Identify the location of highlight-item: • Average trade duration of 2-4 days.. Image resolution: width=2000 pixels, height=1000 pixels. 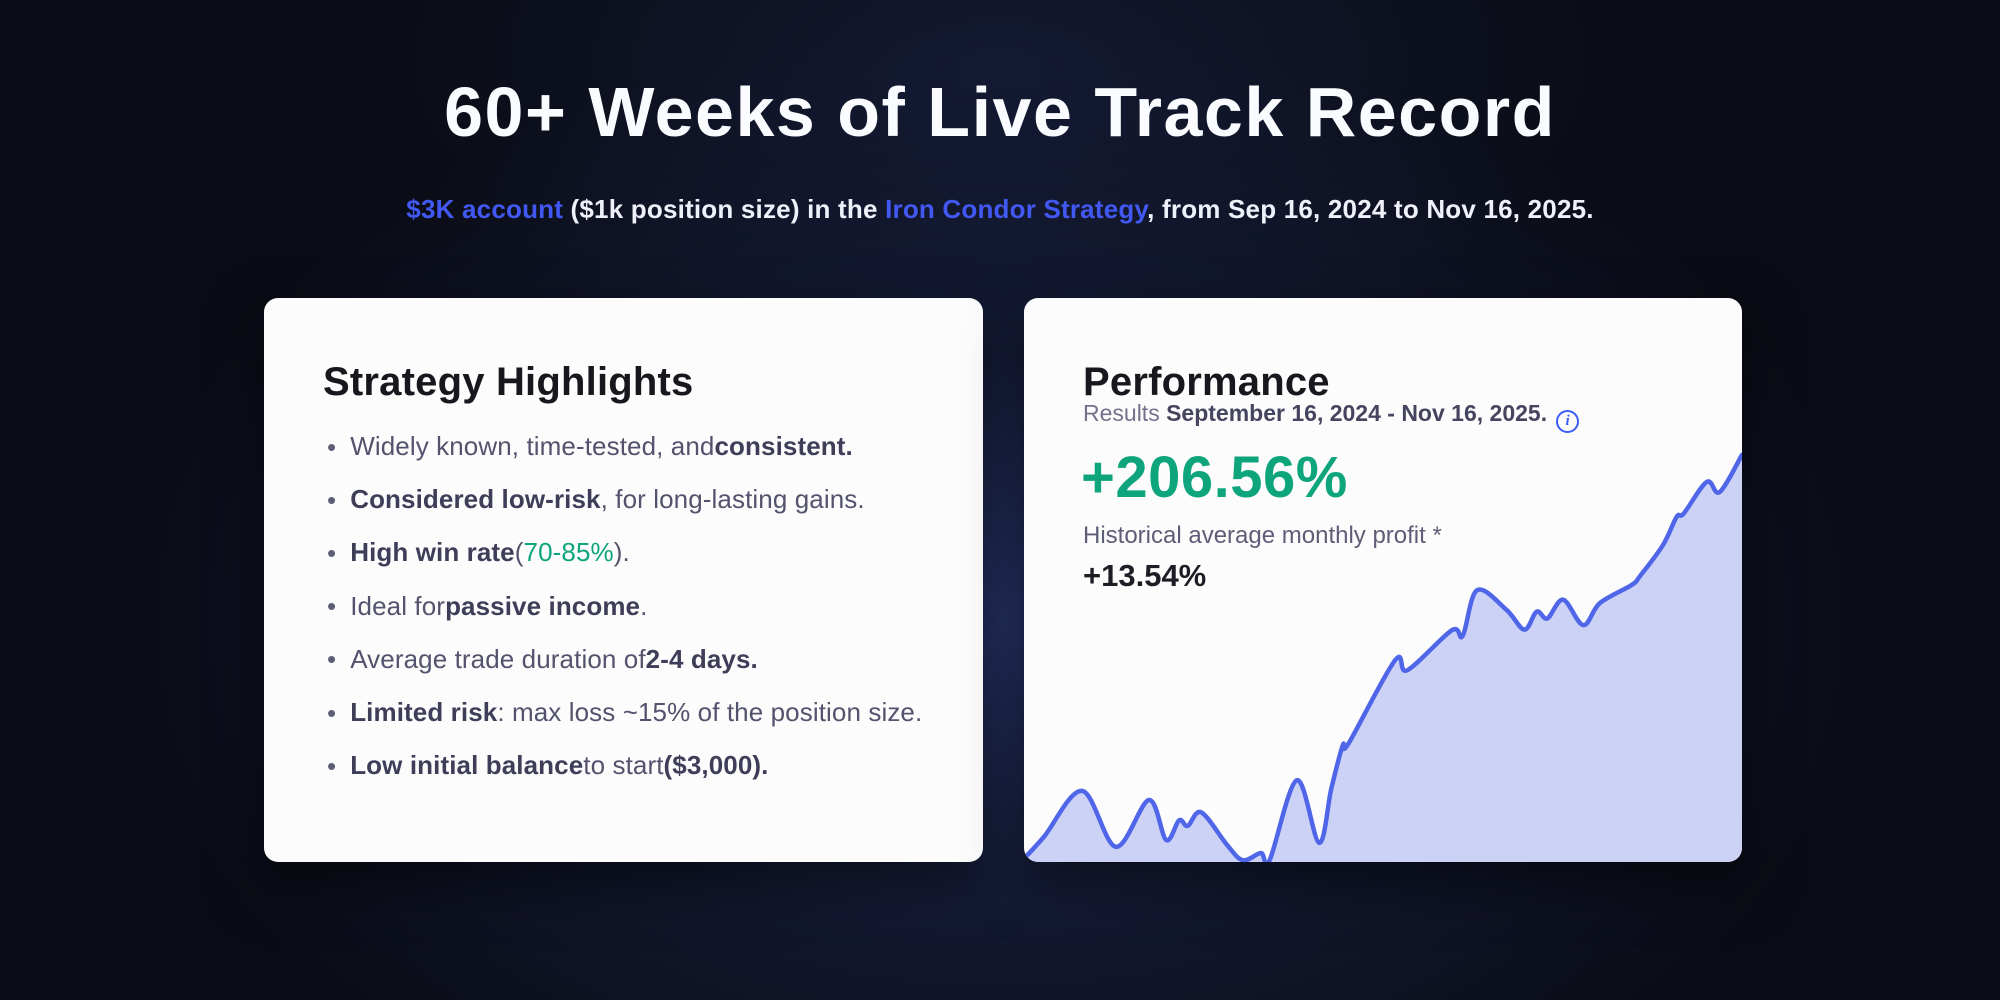
(635, 659).